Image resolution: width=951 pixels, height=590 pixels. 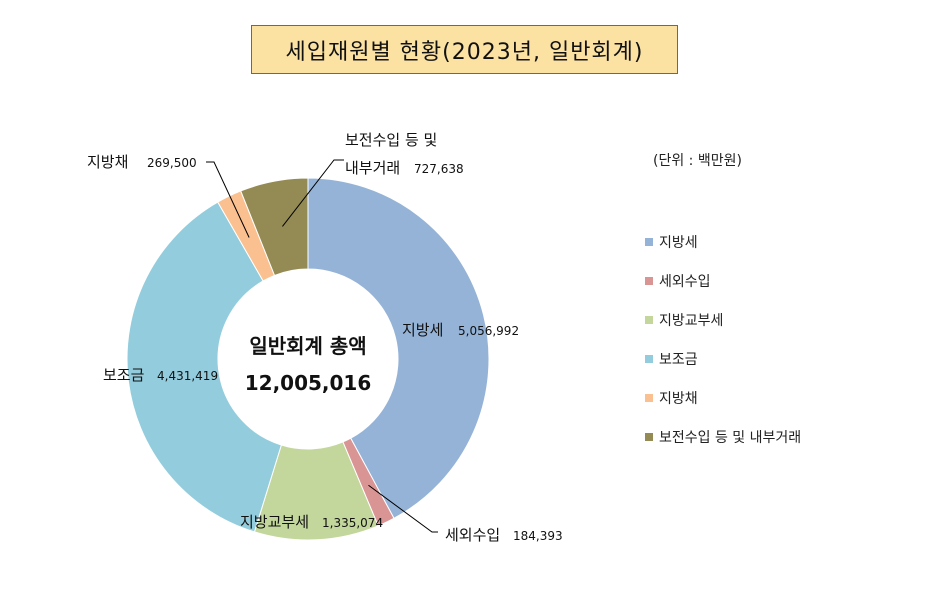 What do you see at coordinates (307, 346) in the screenshot?
I see `center-label-title: 일반회계 총액` at bounding box center [307, 346].